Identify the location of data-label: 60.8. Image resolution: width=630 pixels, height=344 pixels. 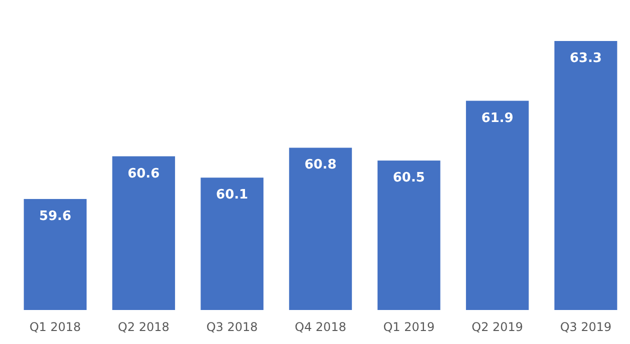
(320, 165).